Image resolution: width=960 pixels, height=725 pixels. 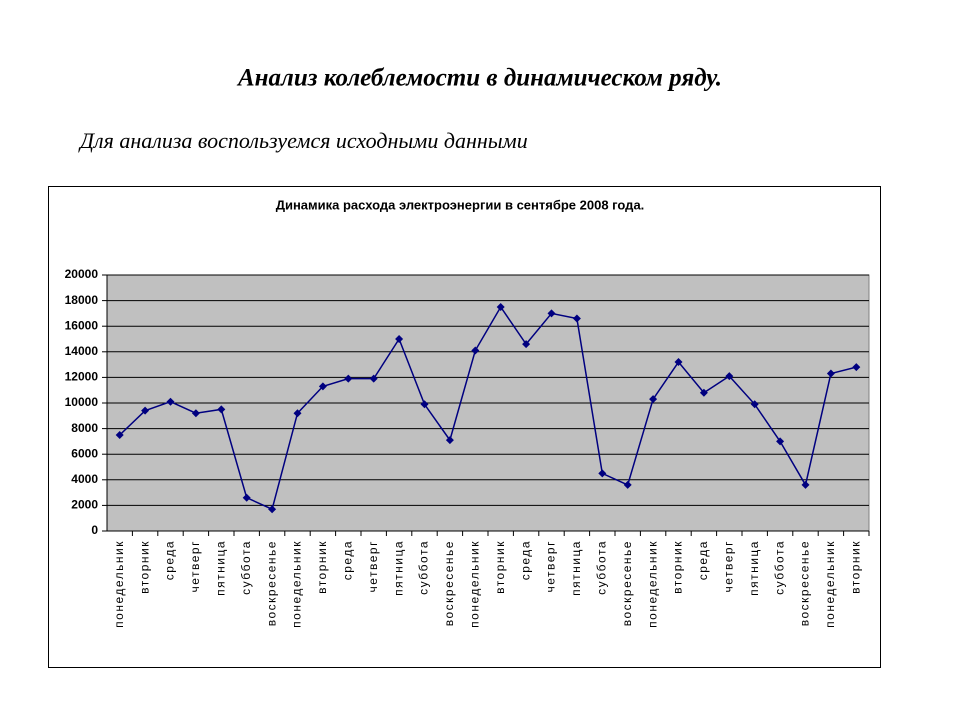 I want to click on y-tick-label: 8000, so click(x=84, y=428).